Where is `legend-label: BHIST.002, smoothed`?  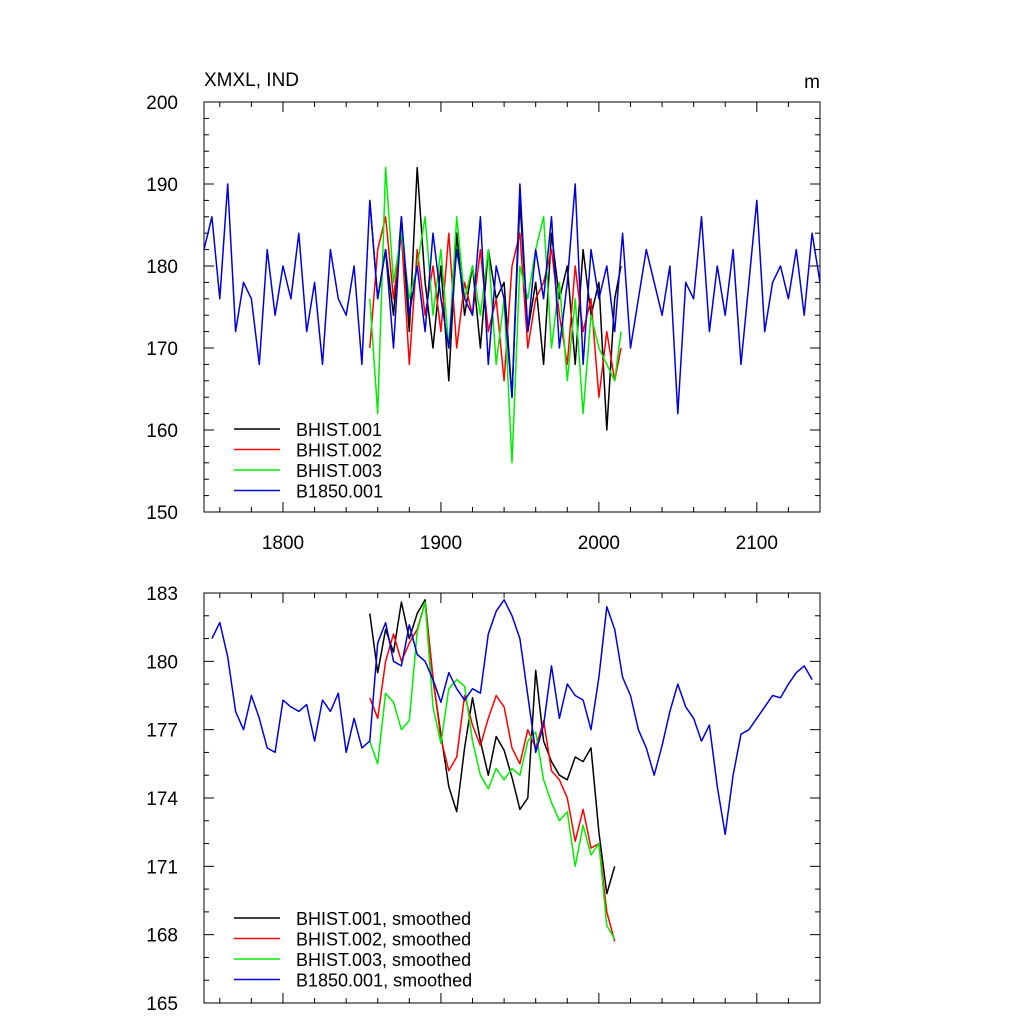
legend-label: BHIST.002, smoothed is located at coordinates (383, 940).